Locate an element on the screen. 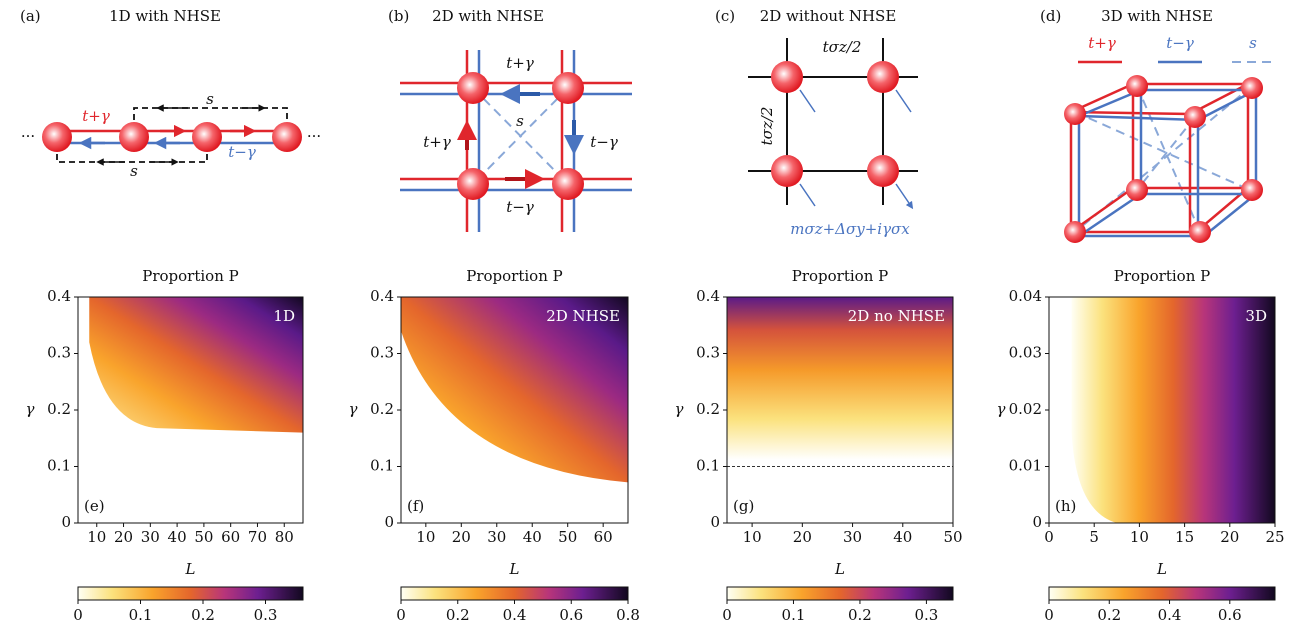 The width and height of the screenshot is (1305, 632). diagram-b: (b) 2D with NHSE t+γ t+γ t−γ t−γ s is located at coordinates (510, 119).